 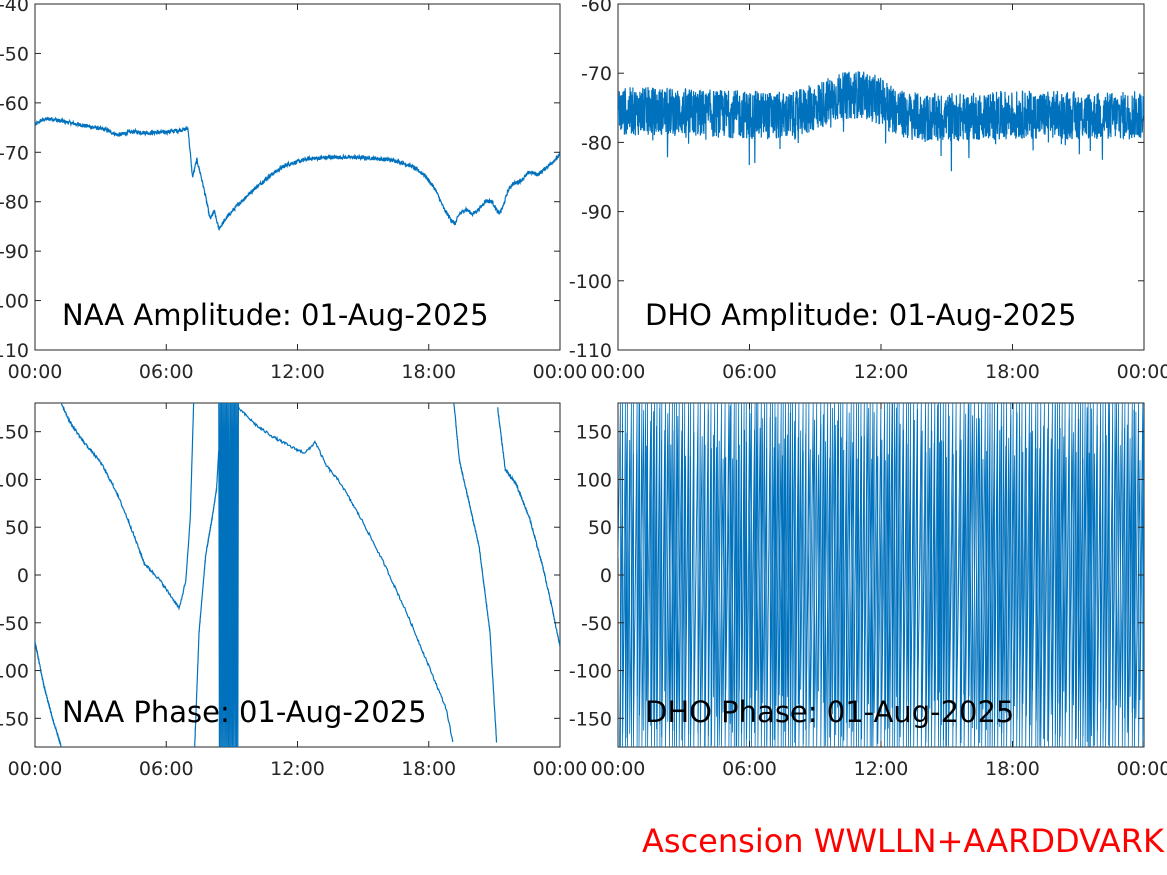 What do you see at coordinates (244, 712) in the screenshot?
I see `panel-title: NAA Phase: 01-Aug-2025` at bounding box center [244, 712].